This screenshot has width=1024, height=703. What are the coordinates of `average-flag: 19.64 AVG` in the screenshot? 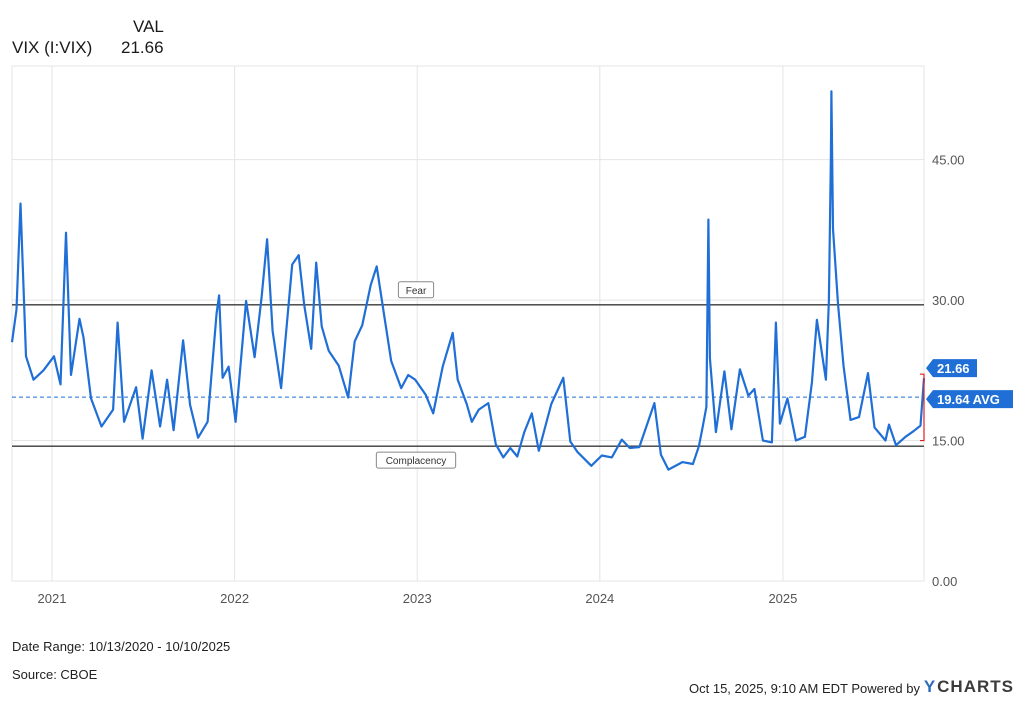 It's located at (968, 399).